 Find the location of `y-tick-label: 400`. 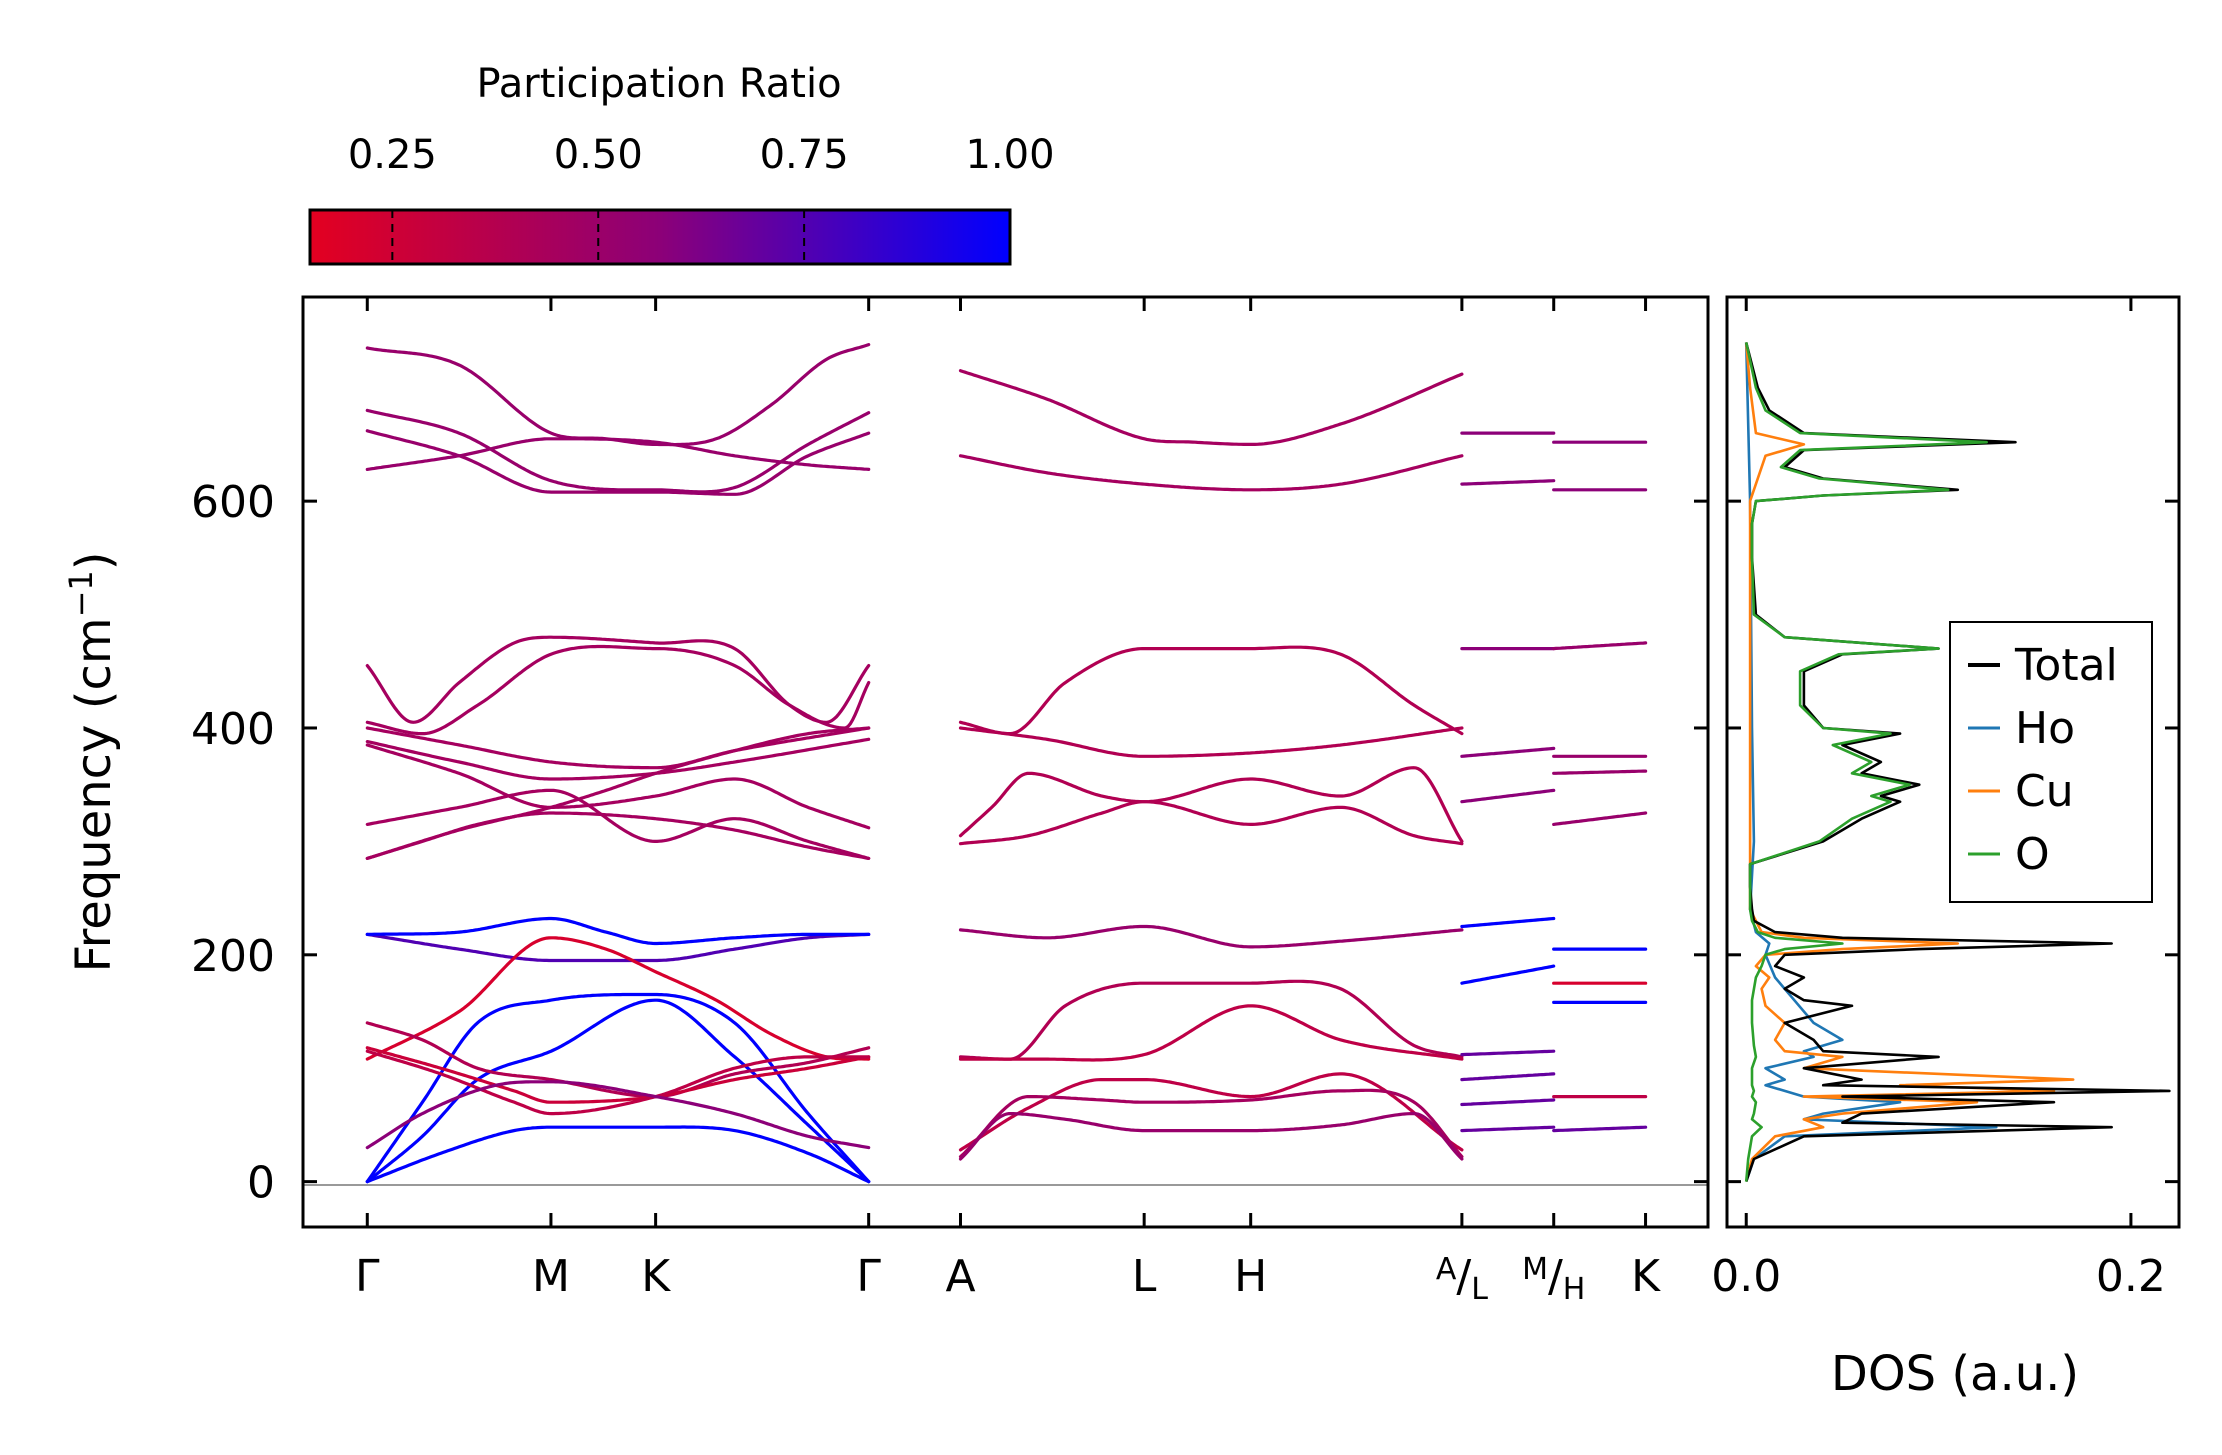

y-tick-label: 400 is located at coordinates (233, 729).